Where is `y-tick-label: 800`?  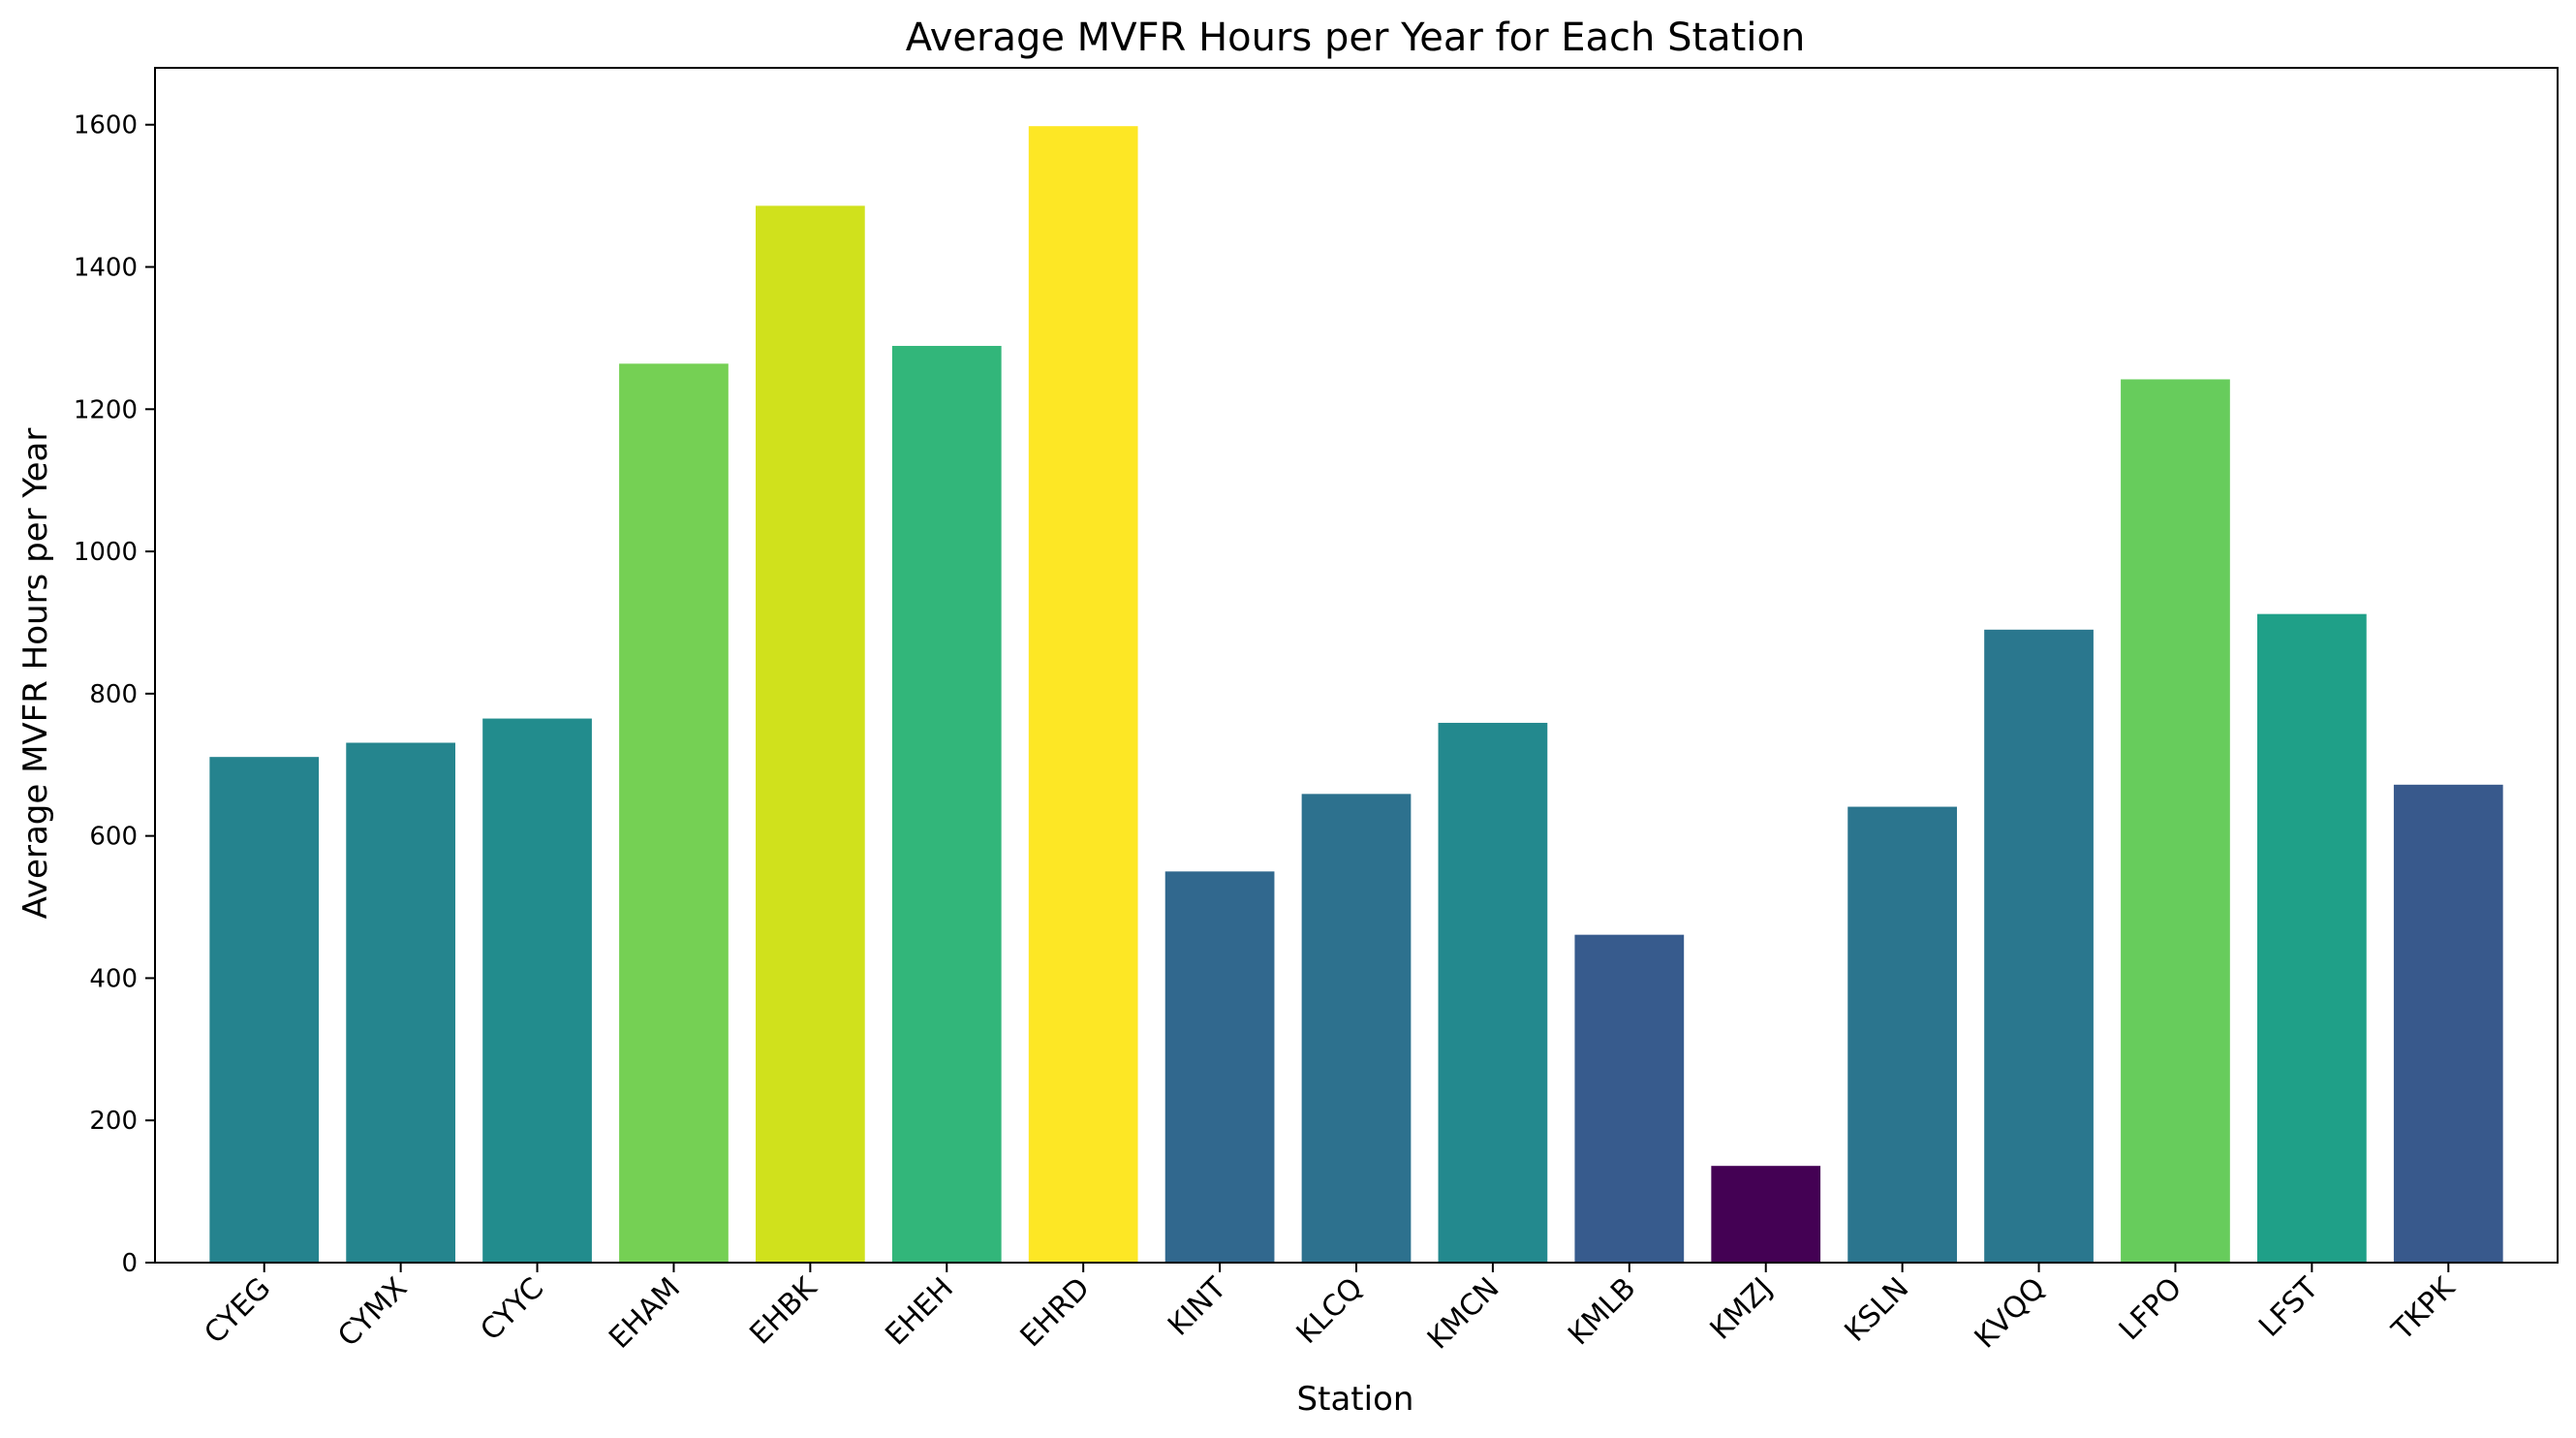
y-tick-label: 800 is located at coordinates (113, 694).